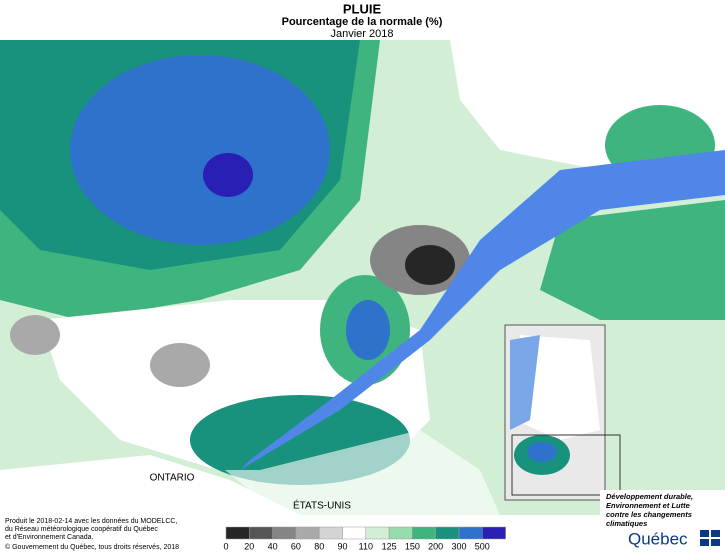 This screenshot has width=725, height=557. I want to click on period: Janvier 2018, so click(362, 34).